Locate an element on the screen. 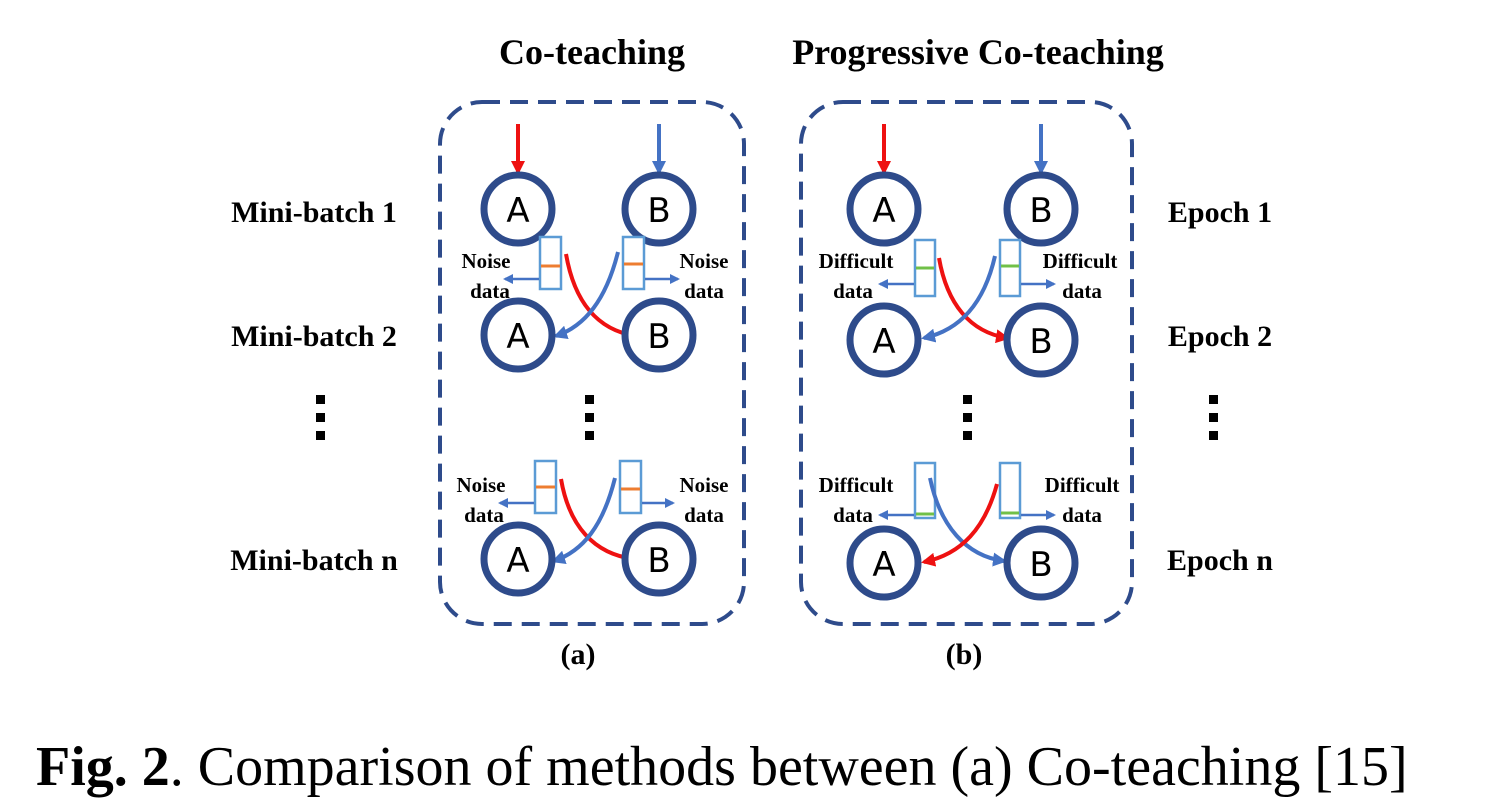  node-a-rown-label: A is located at coordinates (517, 561).